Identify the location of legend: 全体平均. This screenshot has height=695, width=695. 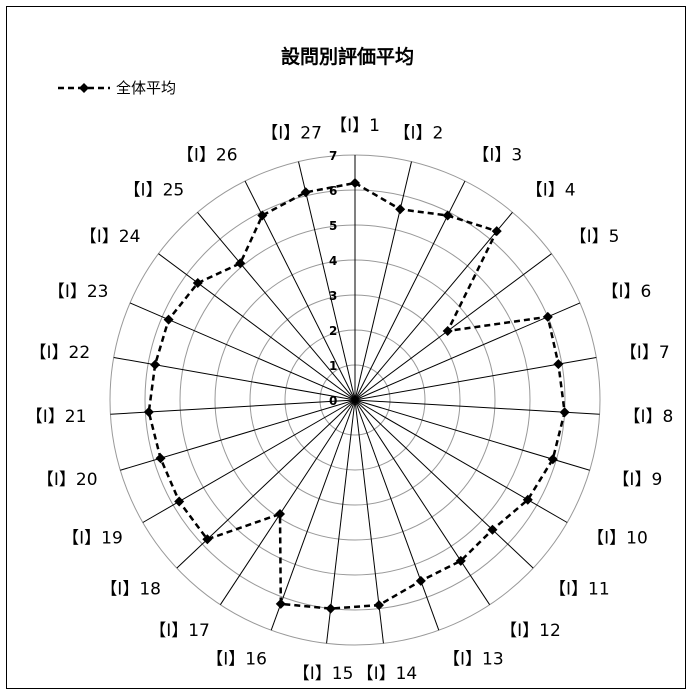
(116, 87).